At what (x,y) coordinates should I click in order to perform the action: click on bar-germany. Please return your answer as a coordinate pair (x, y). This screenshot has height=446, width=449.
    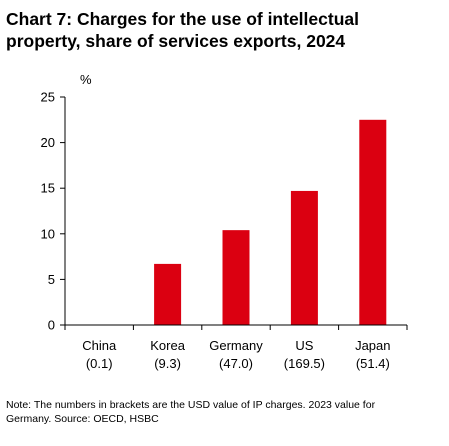
    Looking at the image, I should click on (236, 277).